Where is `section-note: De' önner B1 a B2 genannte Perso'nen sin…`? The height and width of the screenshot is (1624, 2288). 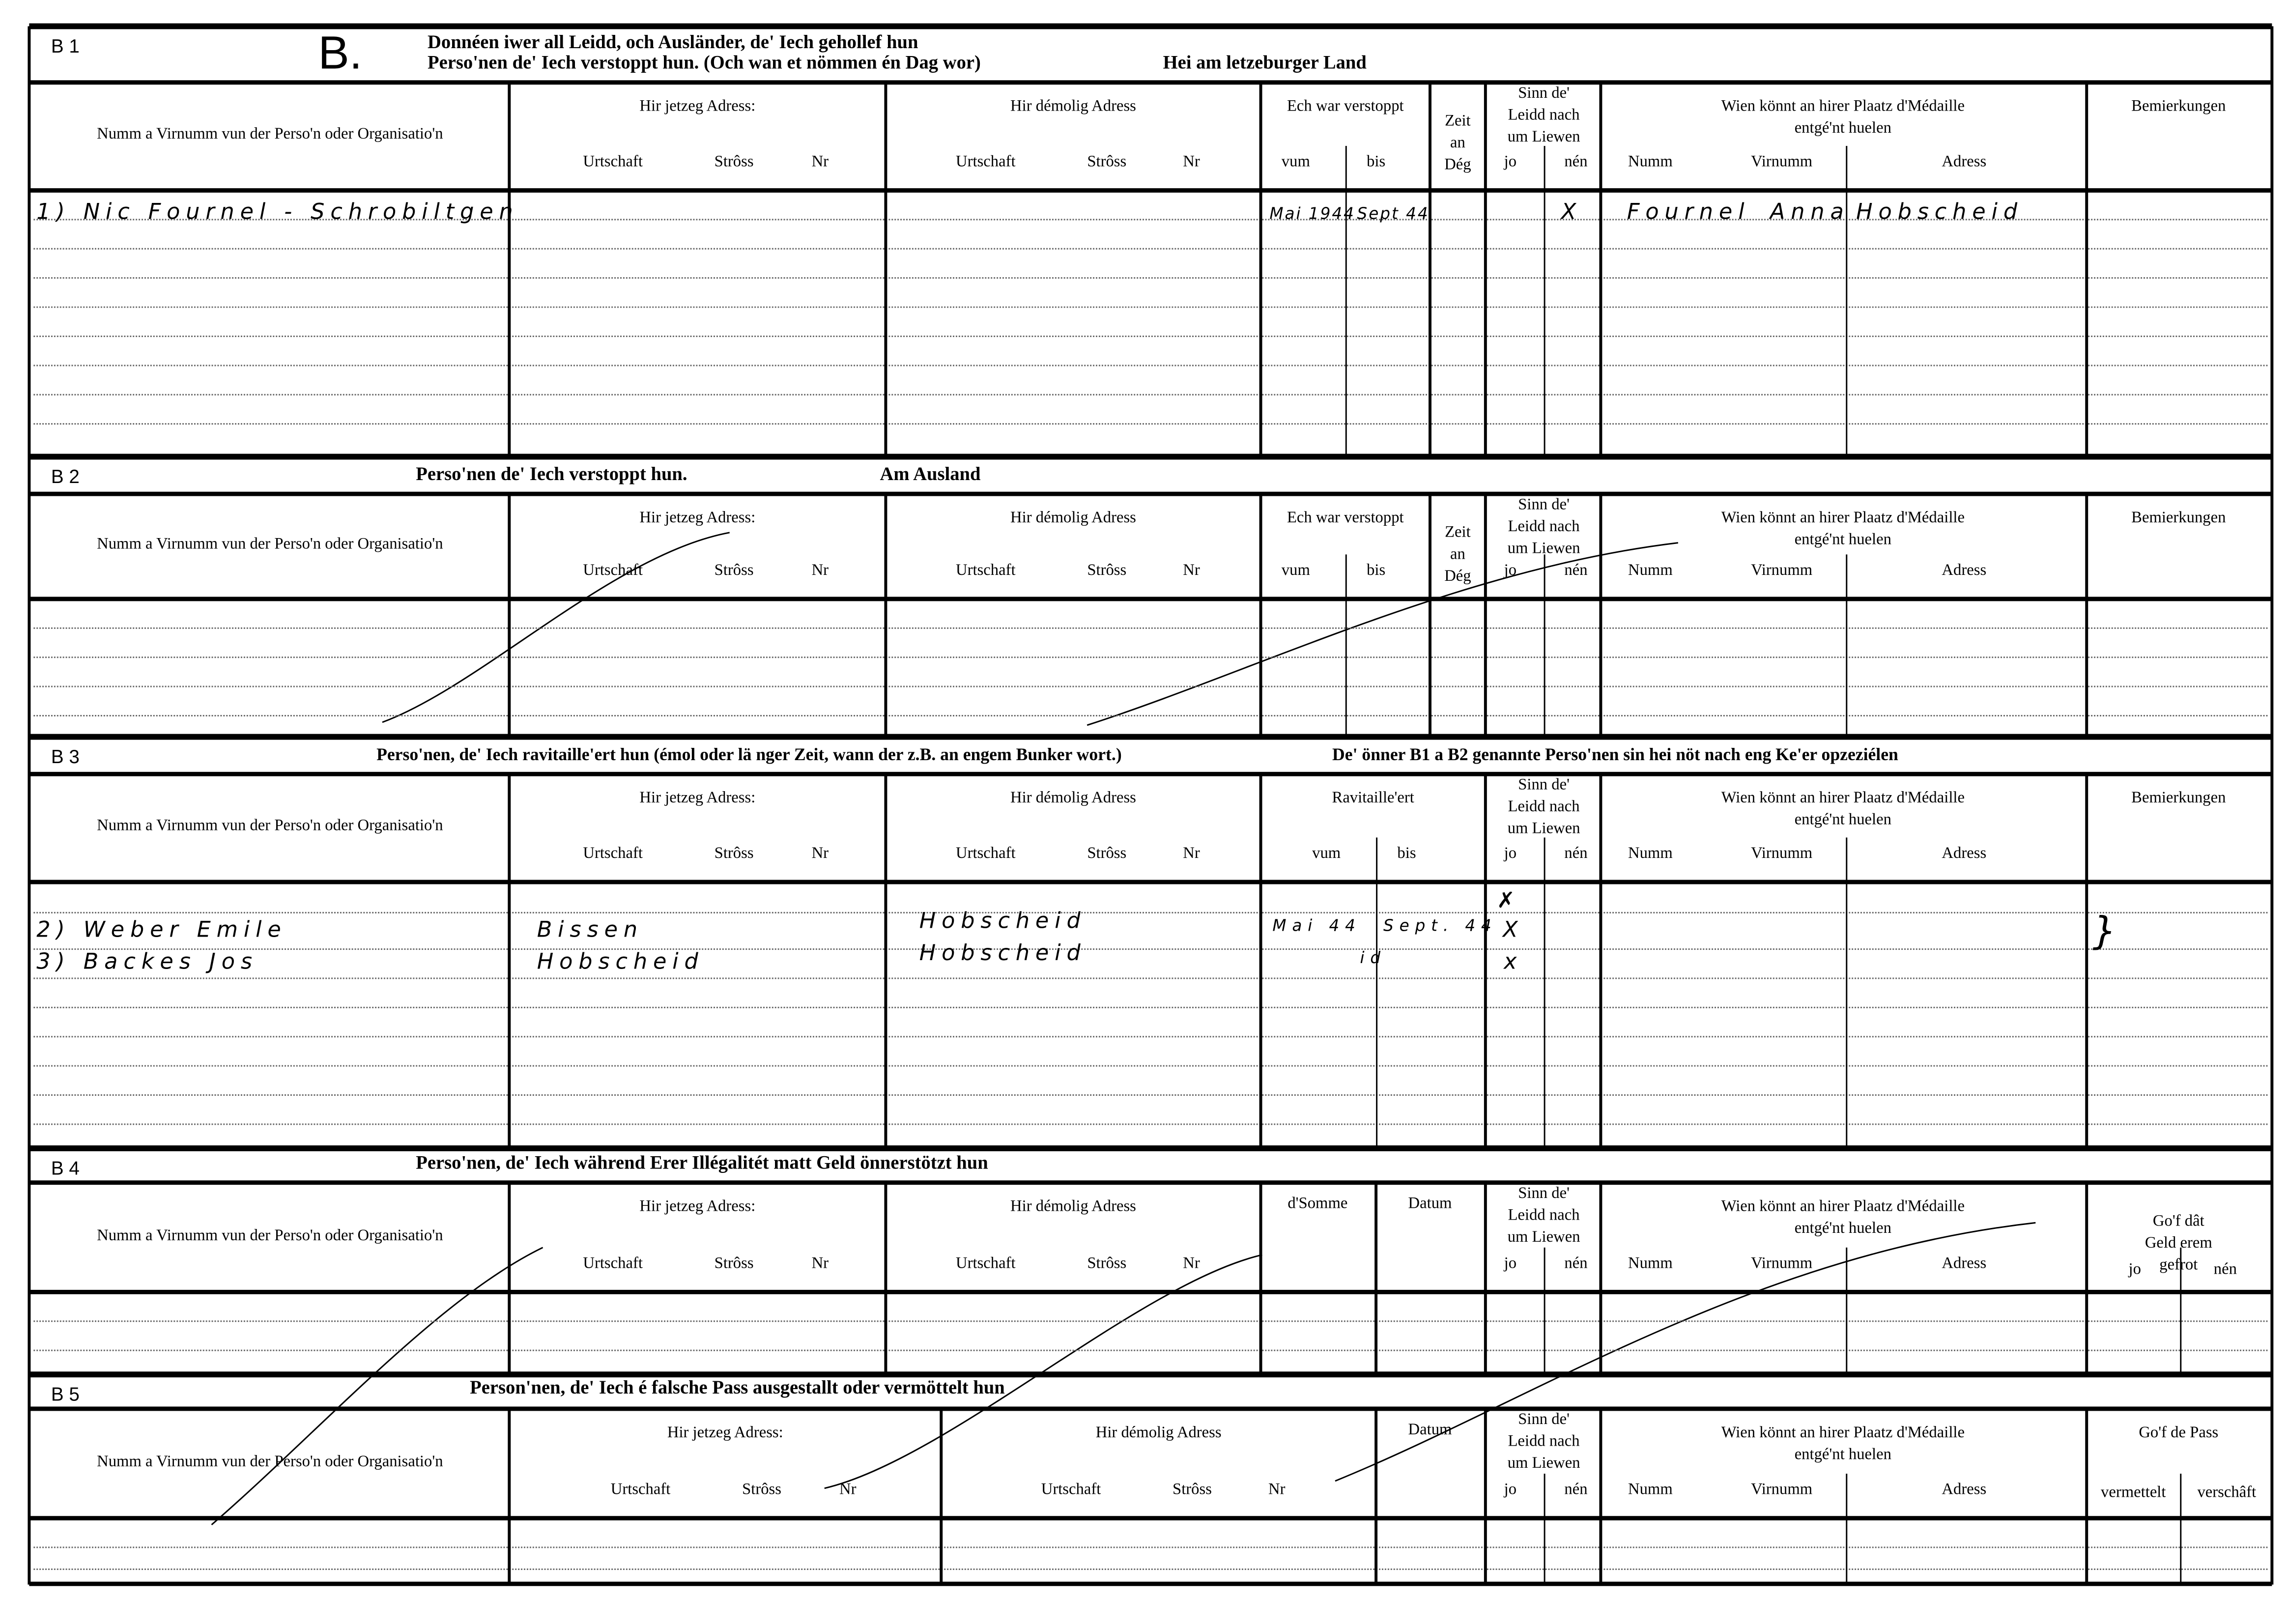 section-note: De' önner B1 a B2 genannte Perso'nen sin… is located at coordinates (1615, 754).